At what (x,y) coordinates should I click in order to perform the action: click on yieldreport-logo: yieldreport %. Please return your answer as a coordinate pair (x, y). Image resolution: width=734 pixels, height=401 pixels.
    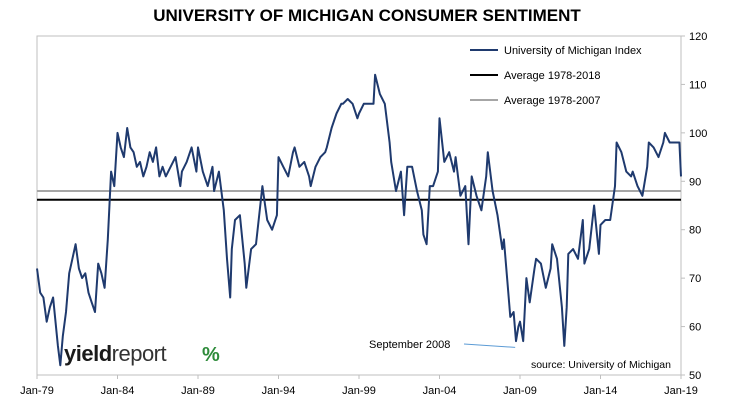
    Looking at the image, I should click on (142, 353).